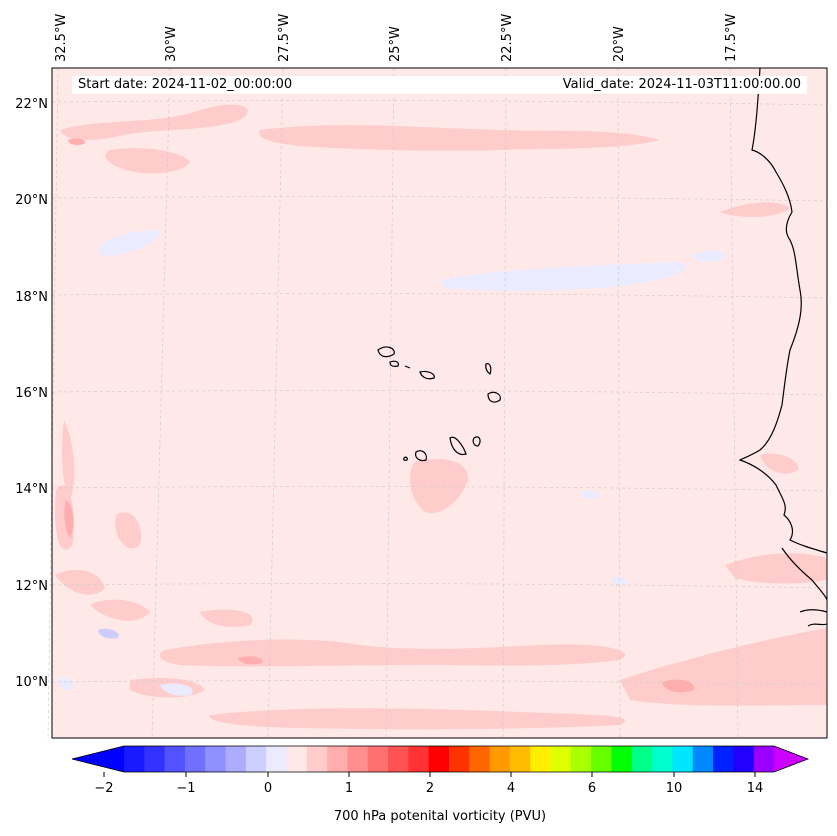 The image size is (837, 836). What do you see at coordinates (31, 682) in the screenshot?
I see `lat-label: 10°N` at bounding box center [31, 682].